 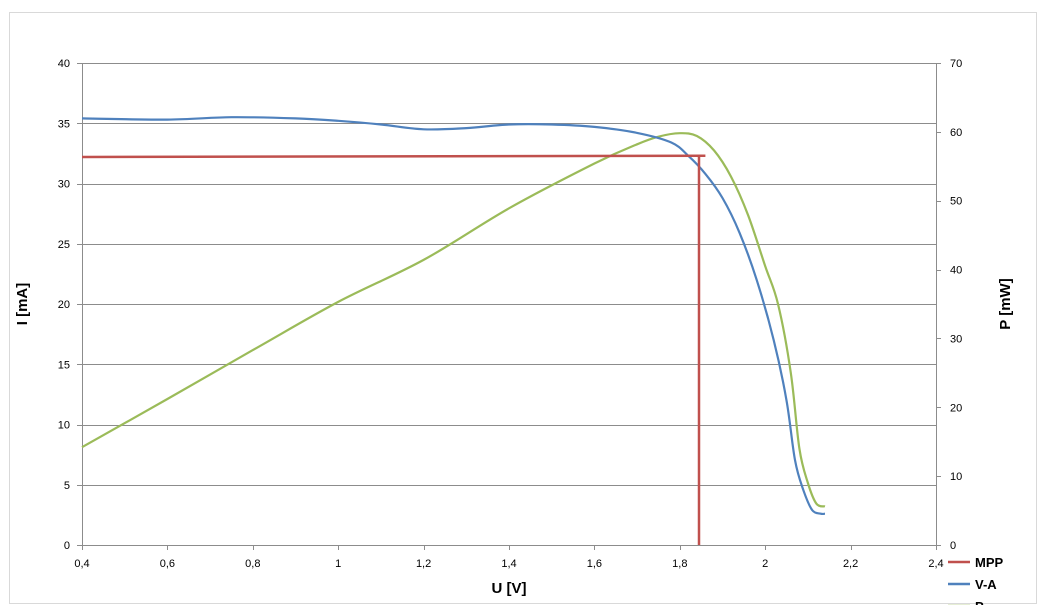 What do you see at coordinates (64, 426) in the screenshot?
I see `left-y-tick-label: 10` at bounding box center [64, 426].